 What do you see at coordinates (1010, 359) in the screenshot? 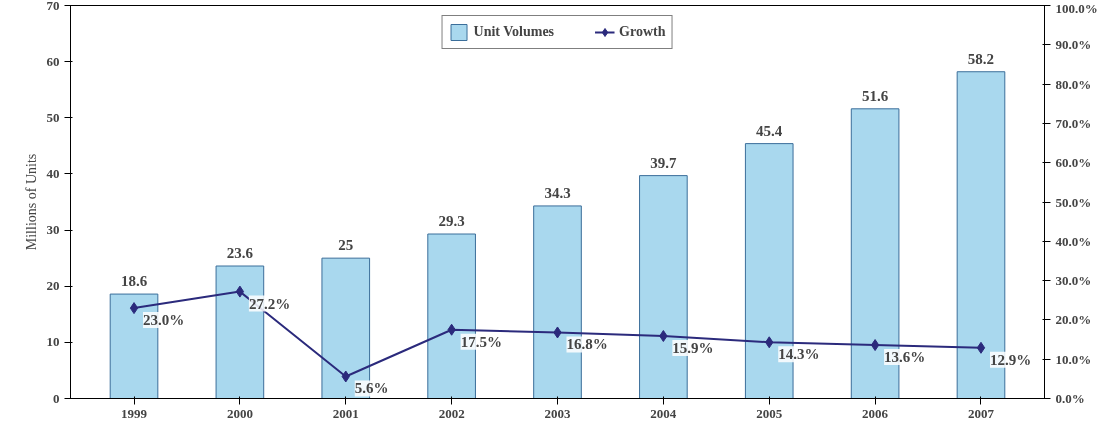
I see `data-label: 12.9%` at bounding box center [1010, 359].